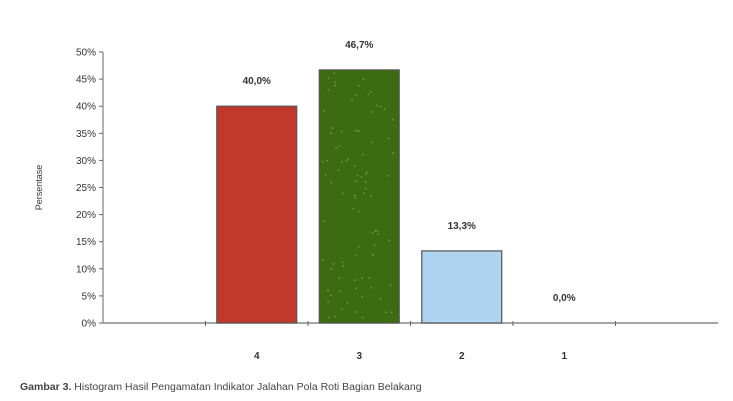 The height and width of the screenshot is (401, 733). What do you see at coordinates (86, 215) in the screenshot?
I see `y-tick-label: 20%` at bounding box center [86, 215].